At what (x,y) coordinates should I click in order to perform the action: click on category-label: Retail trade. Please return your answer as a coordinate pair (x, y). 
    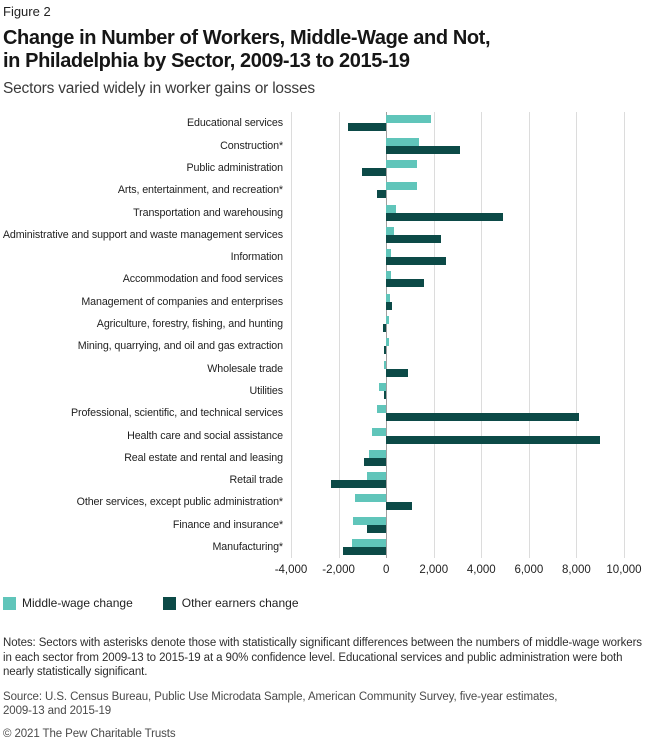
    Looking at the image, I should click on (256, 480).